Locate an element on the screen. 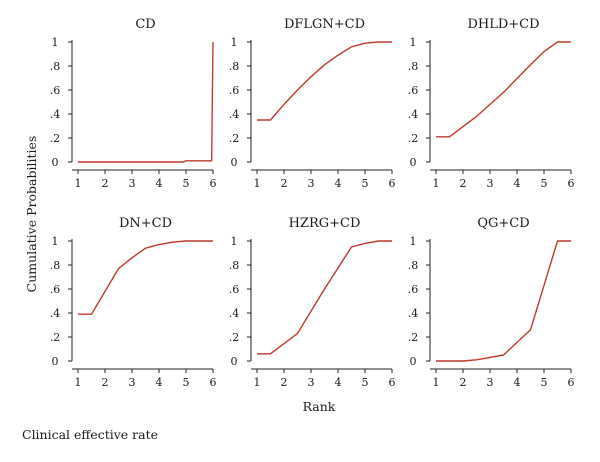 Image resolution: width=600 pixels, height=462 pixels. panel-title: HZRG+CD is located at coordinates (325, 223).